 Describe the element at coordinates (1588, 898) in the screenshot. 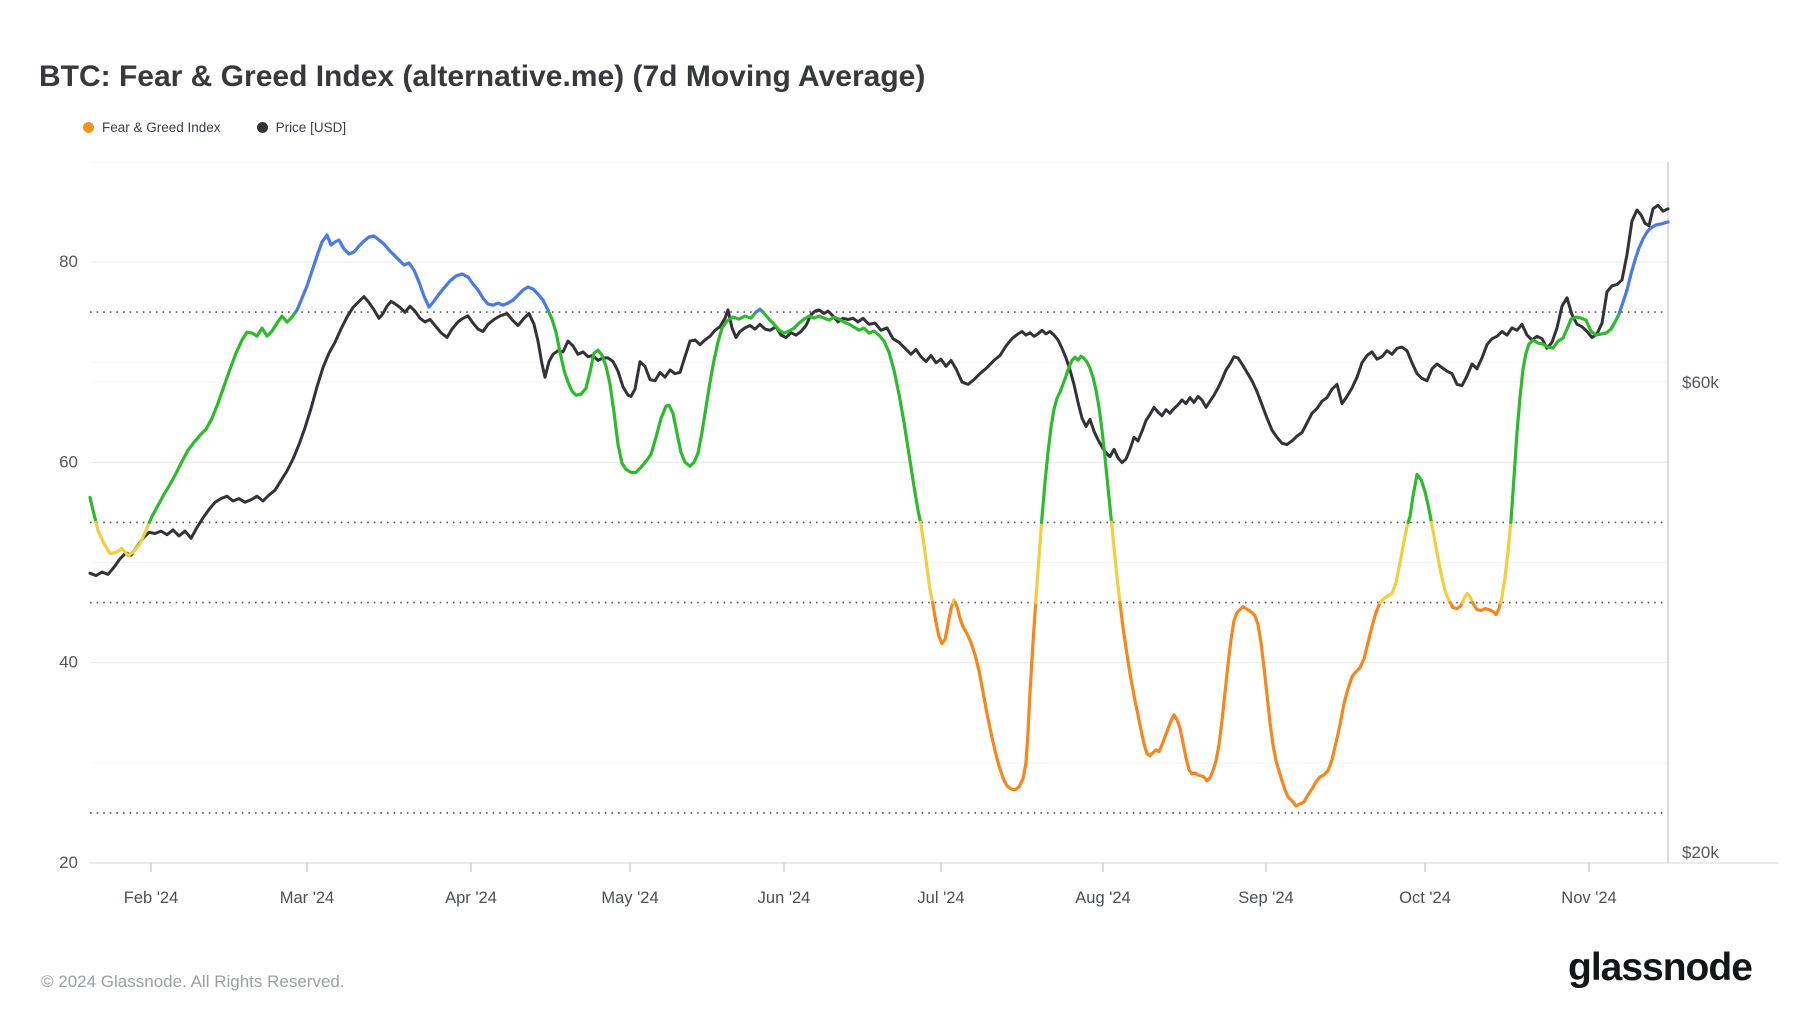

I see `x-axis-label: Nov '24` at that location.